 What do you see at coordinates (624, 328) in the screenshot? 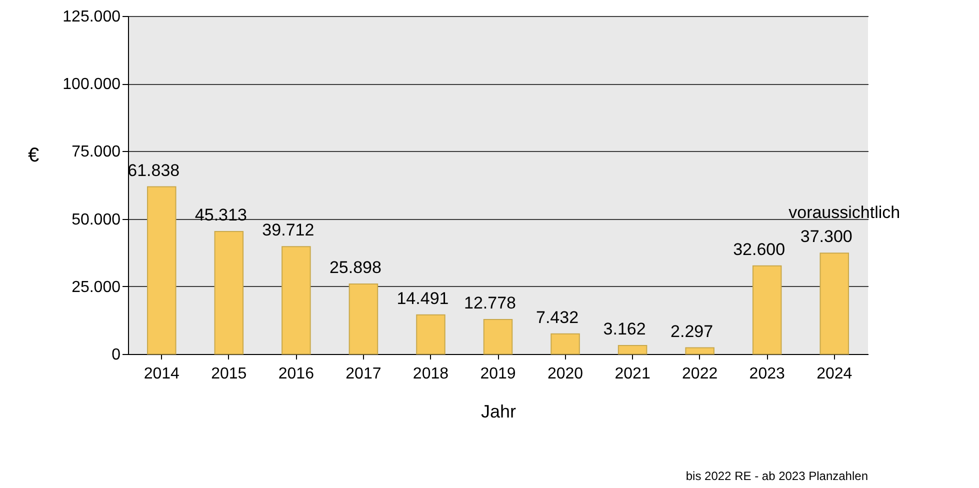
I see `data-label: 3.162` at bounding box center [624, 328].